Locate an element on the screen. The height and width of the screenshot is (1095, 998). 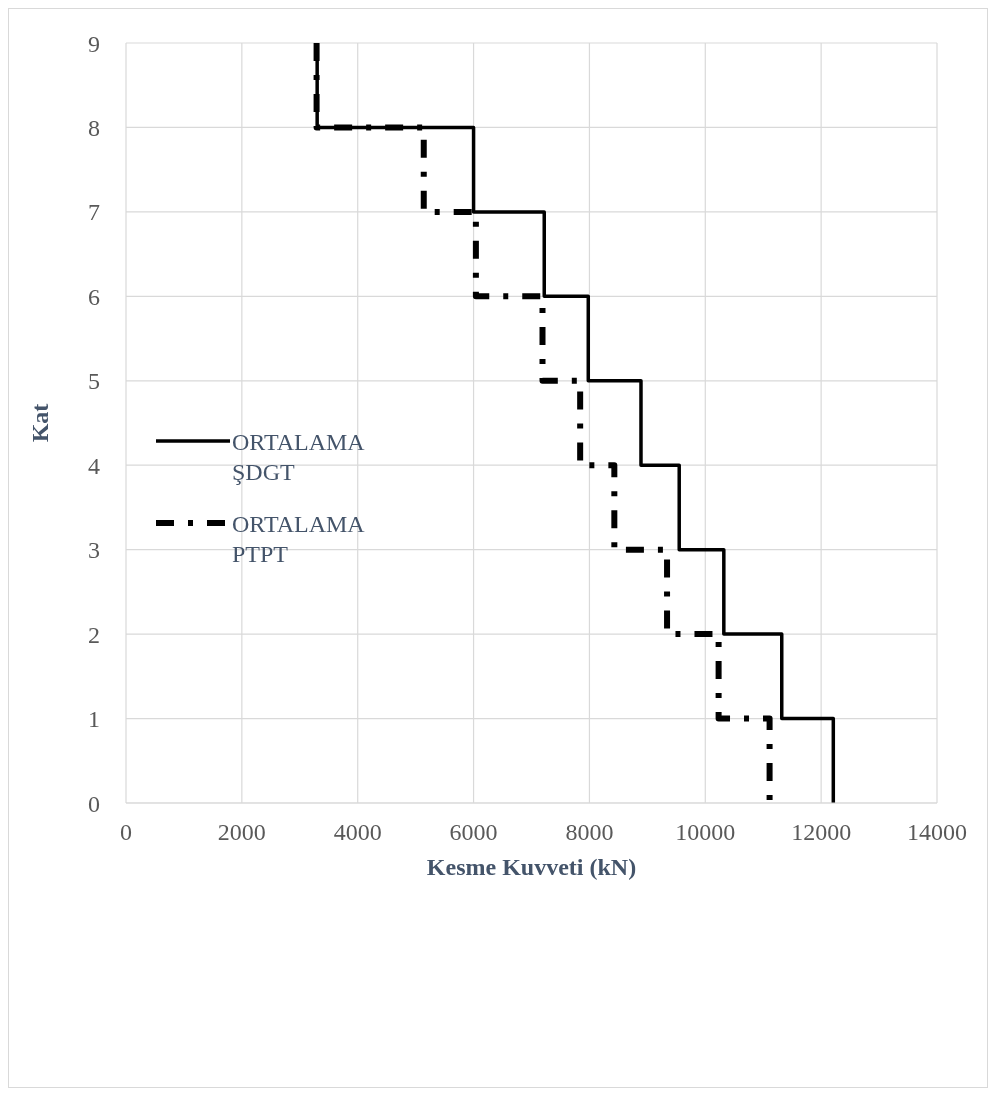
y-tick-label: 8 is located at coordinates (94, 127).